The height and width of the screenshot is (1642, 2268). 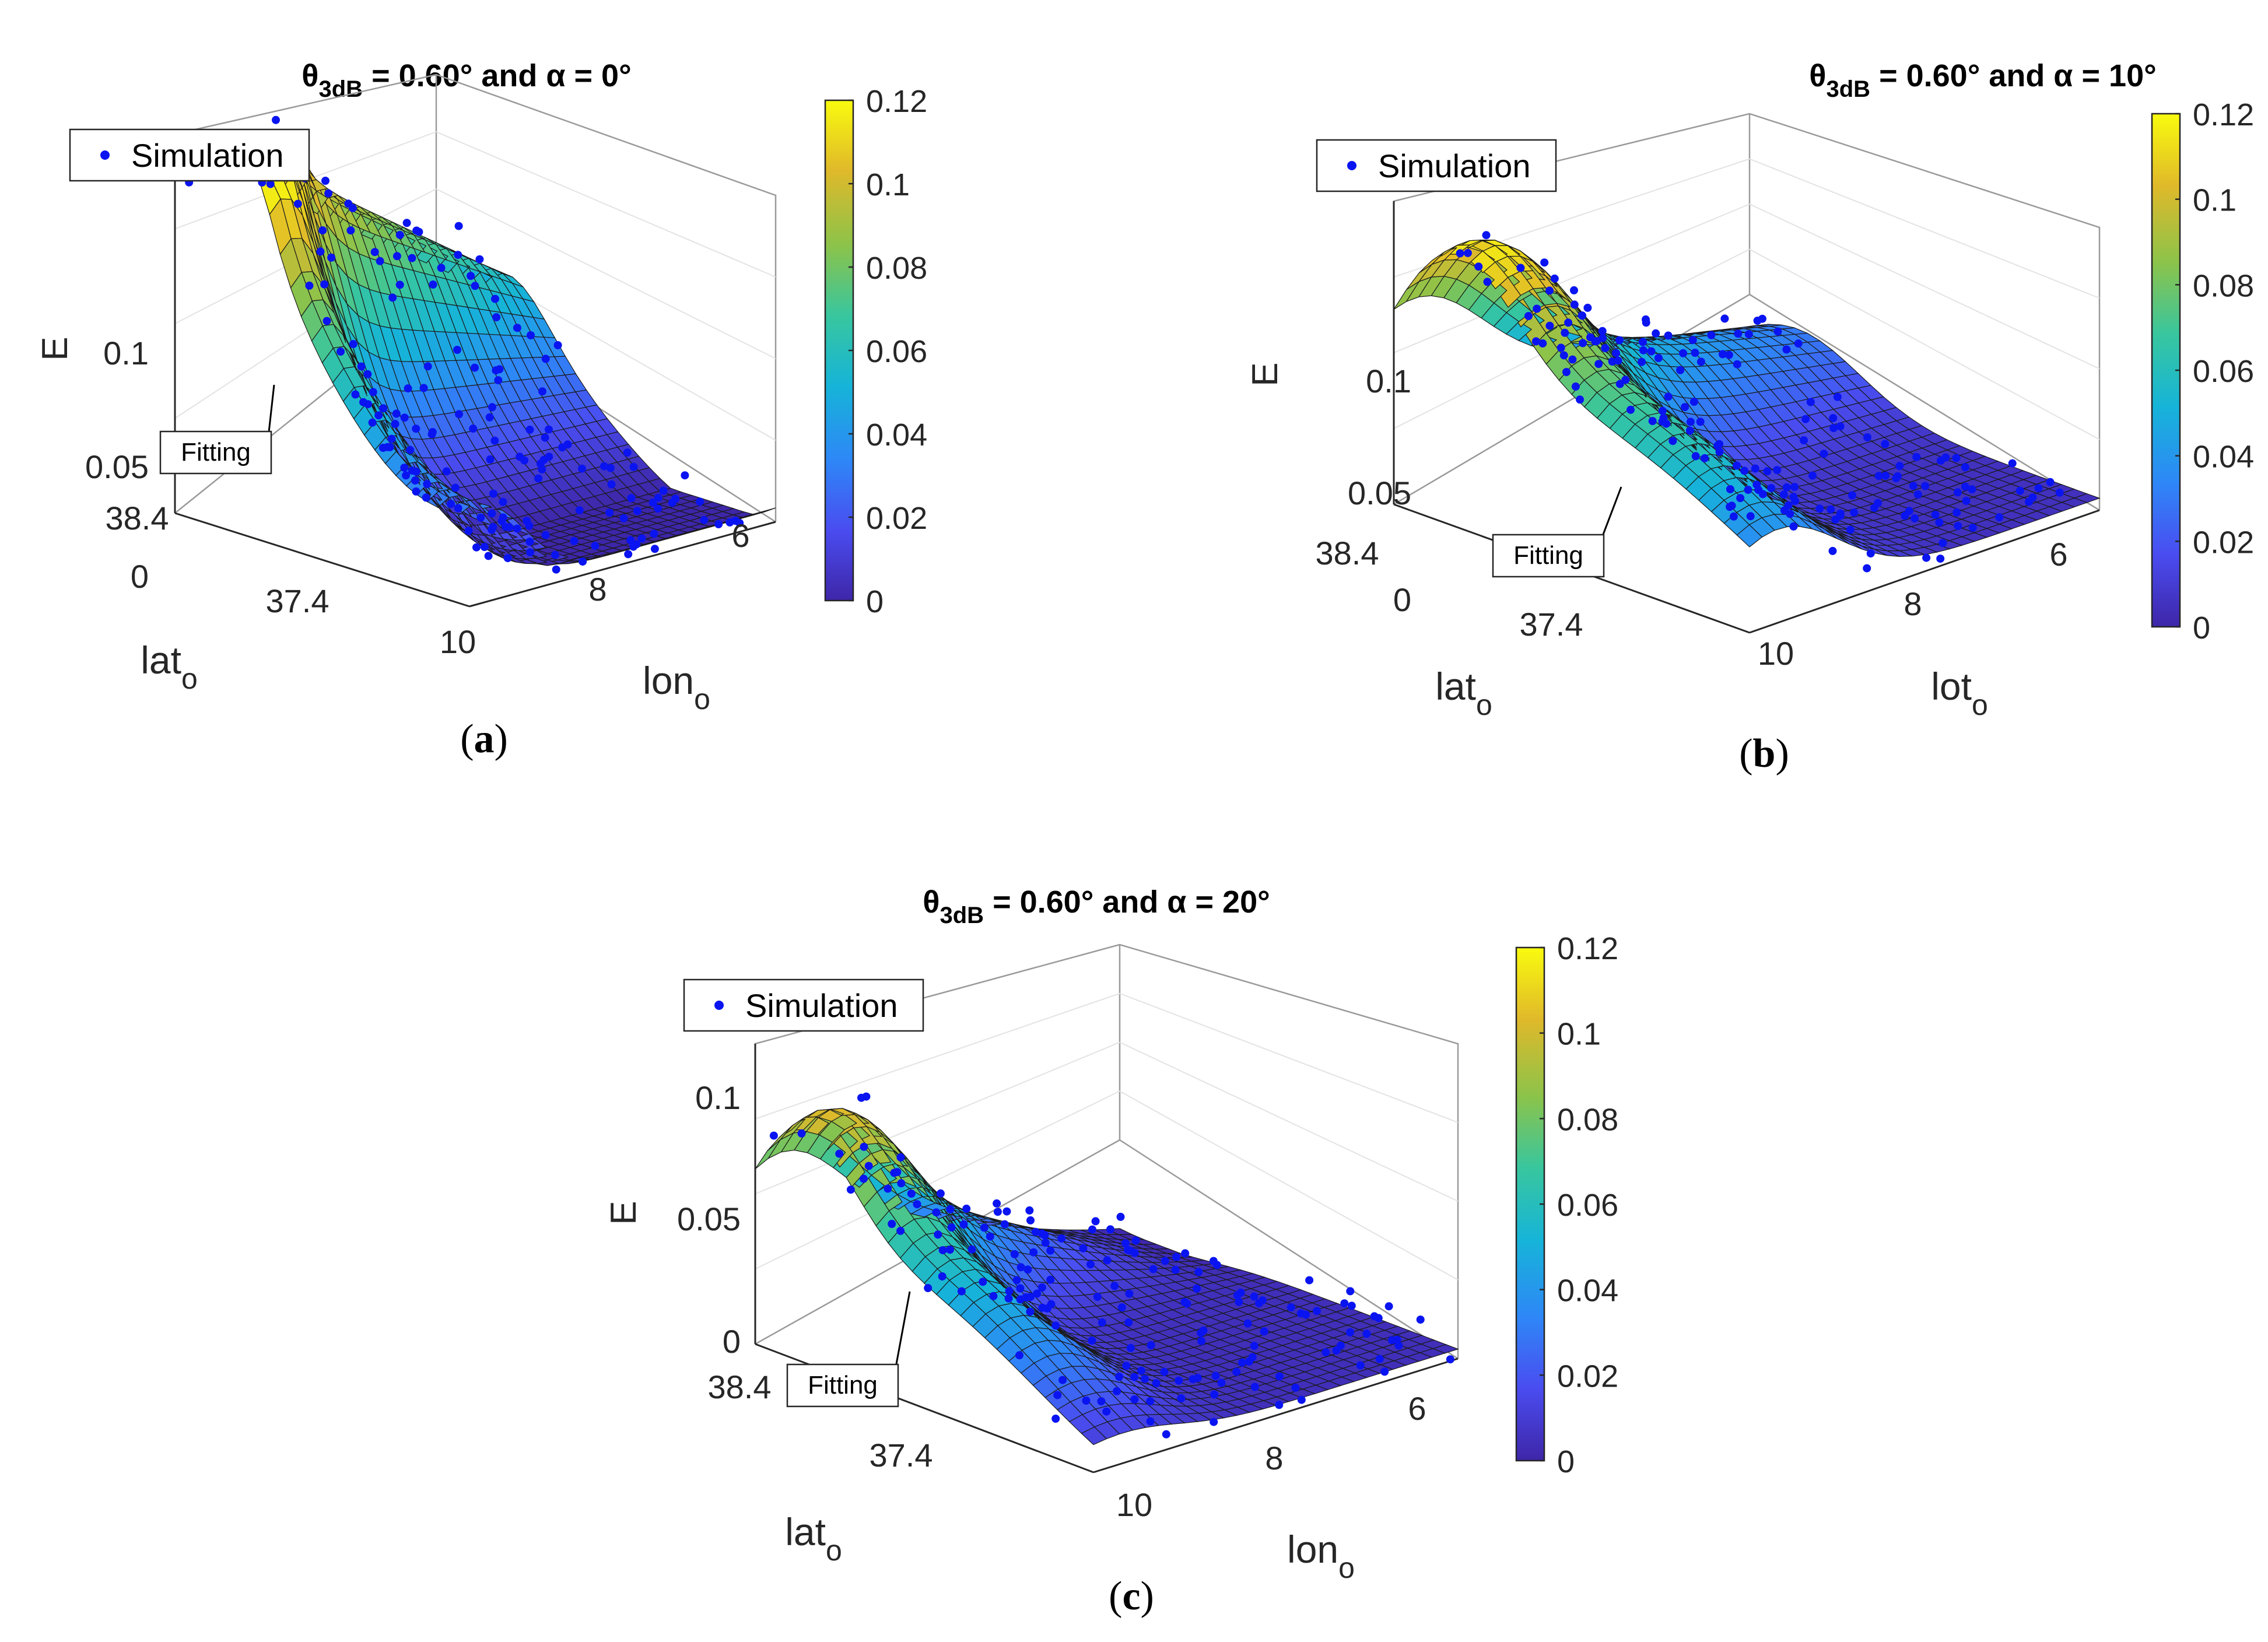 What do you see at coordinates (126, 353) in the screenshot?
I see `z-tick-label: 0.1` at bounding box center [126, 353].